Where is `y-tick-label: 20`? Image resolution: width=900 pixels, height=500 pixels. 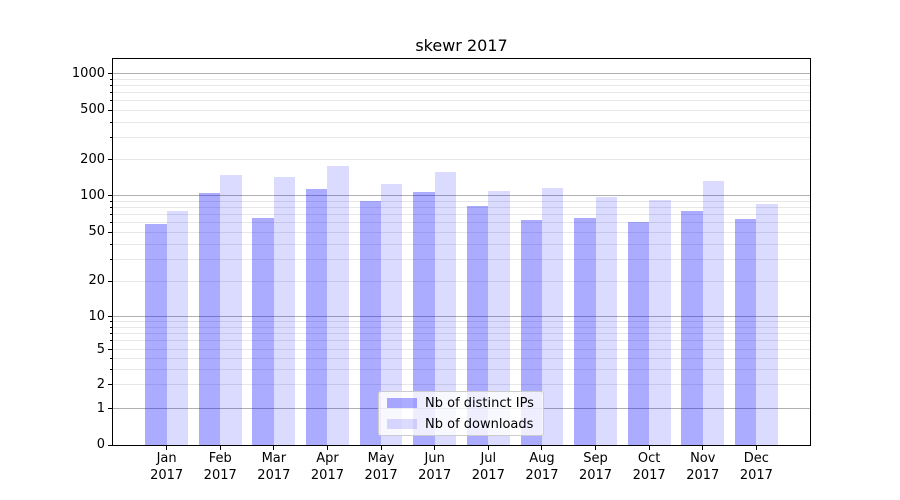
y-tick-label: 20 is located at coordinates (96, 280).